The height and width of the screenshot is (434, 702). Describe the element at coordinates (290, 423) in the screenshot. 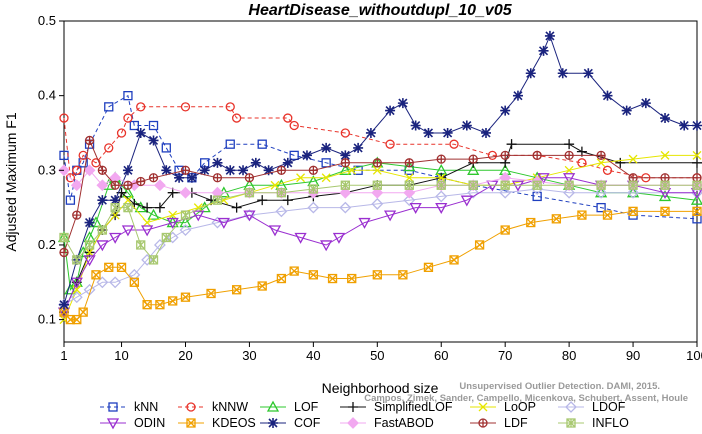

I see `legend-item-cof: COF` at that location.